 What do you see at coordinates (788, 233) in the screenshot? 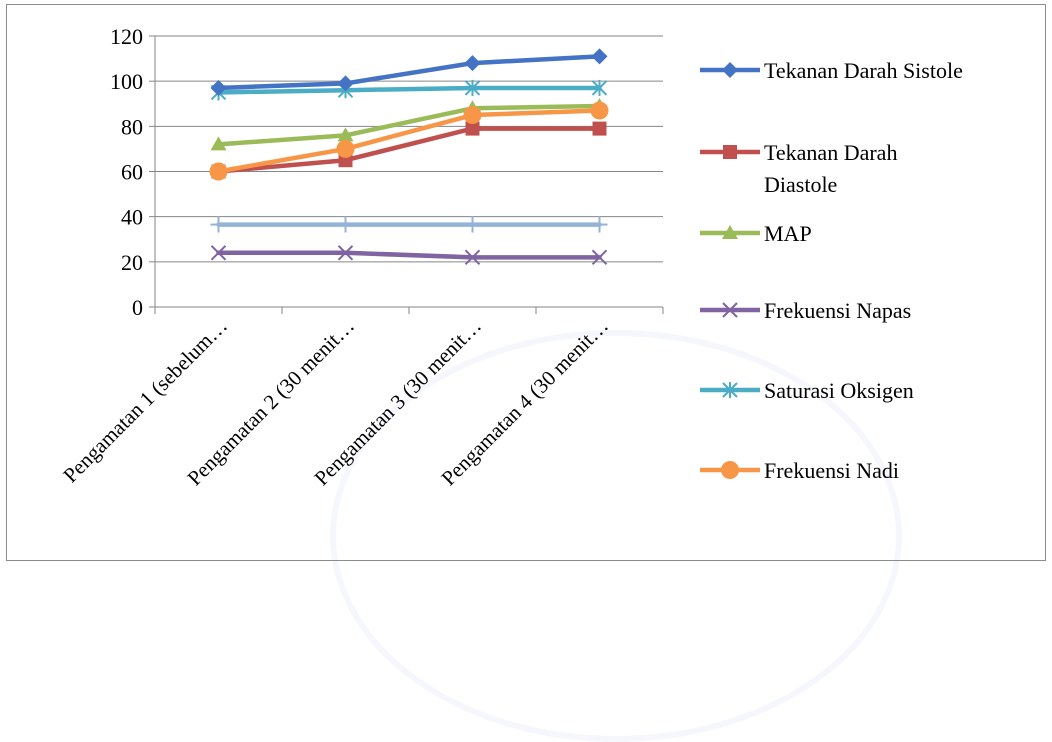
I see `legend-label-2: MAP` at bounding box center [788, 233].